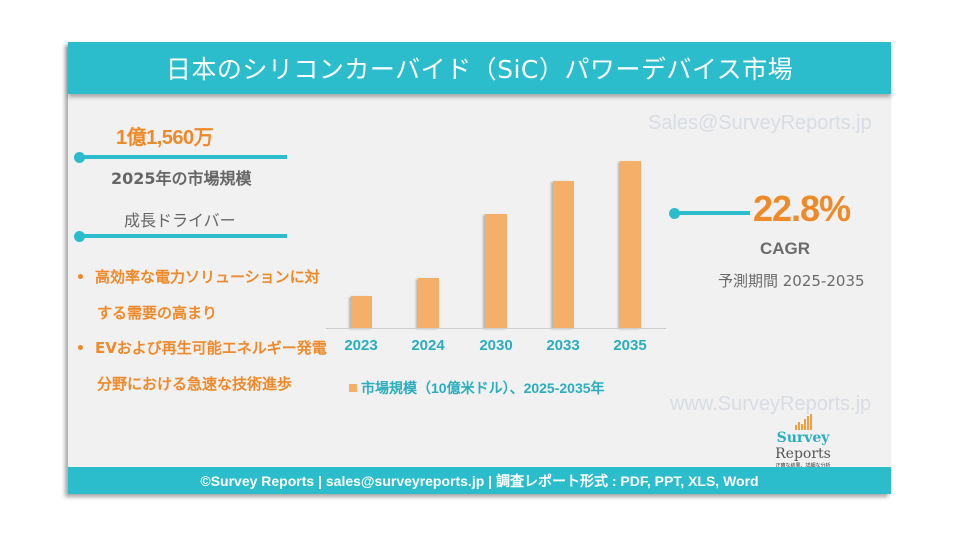 This screenshot has height=540, width=960. I want to click on drivers-heading: 成長ドライバー, so click(180, 220).